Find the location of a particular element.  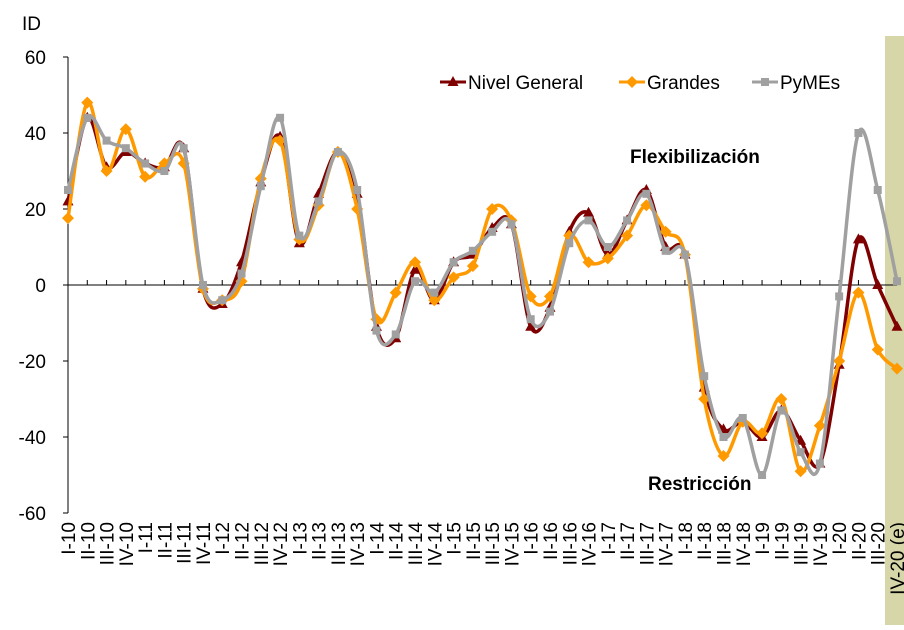

x-tick-label: III-14 is located at coordinates (416, 544).